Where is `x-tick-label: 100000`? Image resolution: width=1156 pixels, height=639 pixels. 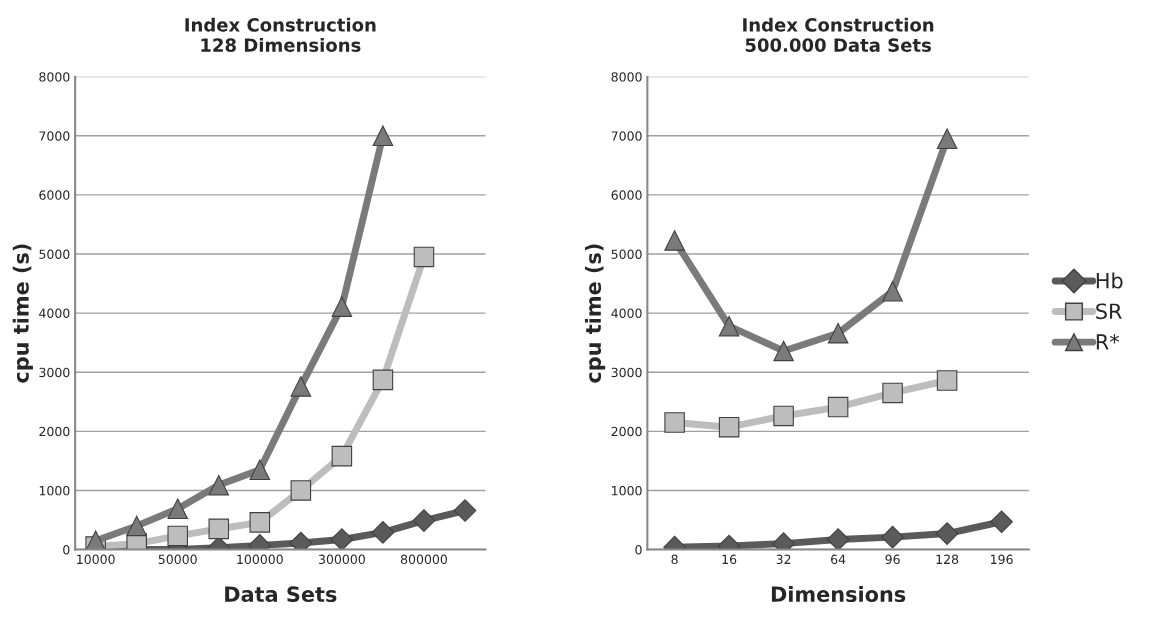
x-tick-label: 100000 is located at coordinates (260, 559).